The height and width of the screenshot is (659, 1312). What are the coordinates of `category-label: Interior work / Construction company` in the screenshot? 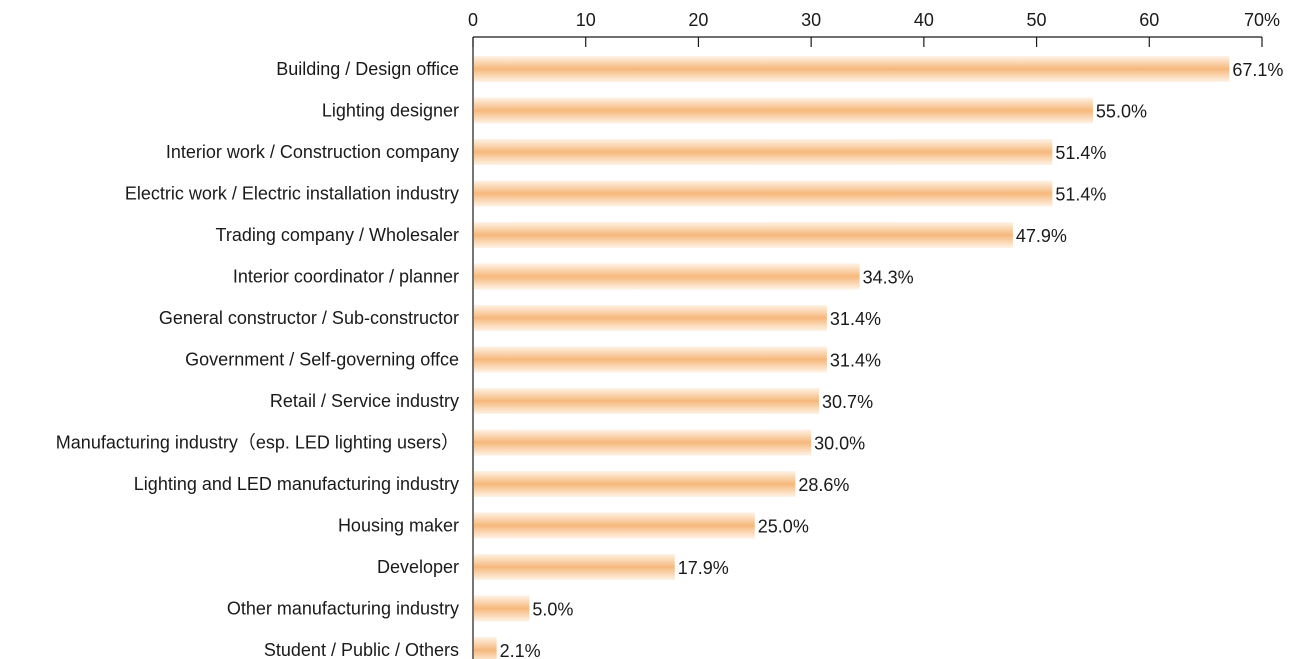 It's located at (312, 152).